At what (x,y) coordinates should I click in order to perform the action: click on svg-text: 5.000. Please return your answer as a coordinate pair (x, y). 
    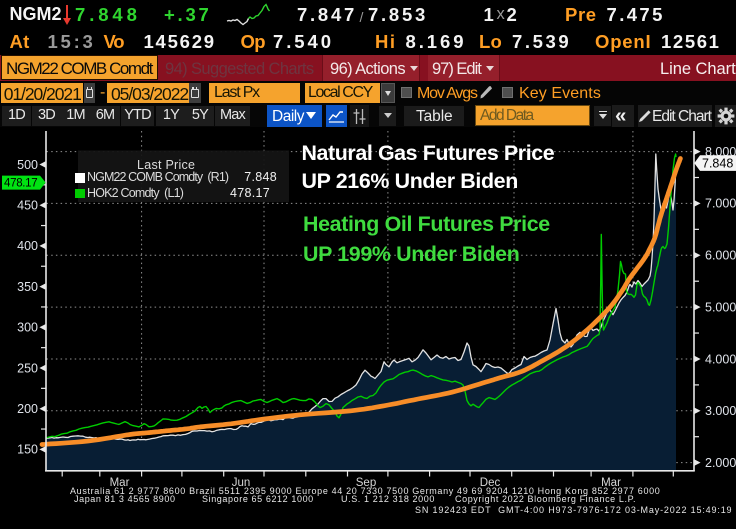
    Looking at the image, I should click on (720, 307).